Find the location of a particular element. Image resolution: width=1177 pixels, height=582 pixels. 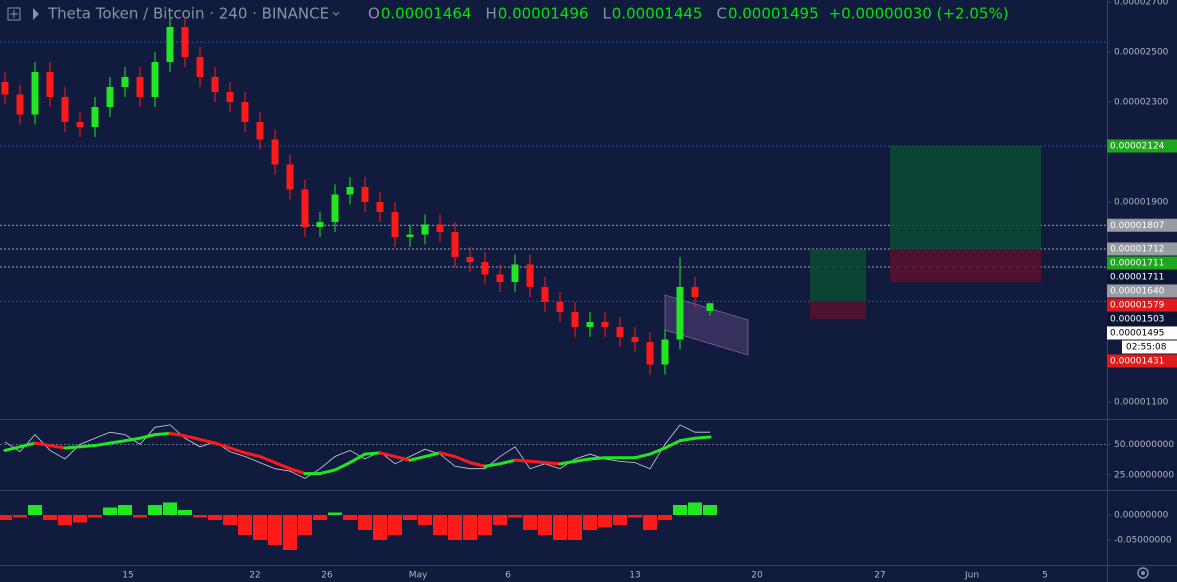

y-tick-label: 50.00000000 is located at coordinates (1144, 445).